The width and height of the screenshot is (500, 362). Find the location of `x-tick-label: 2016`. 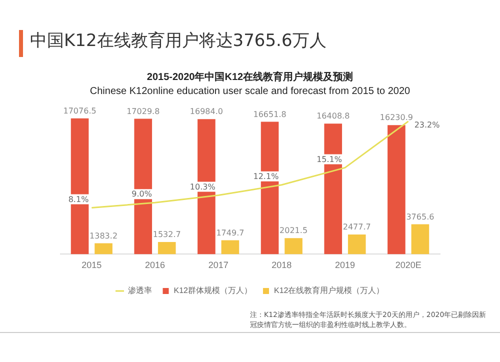

x-tick-label: 2016 is located at coordinates (155, 265).